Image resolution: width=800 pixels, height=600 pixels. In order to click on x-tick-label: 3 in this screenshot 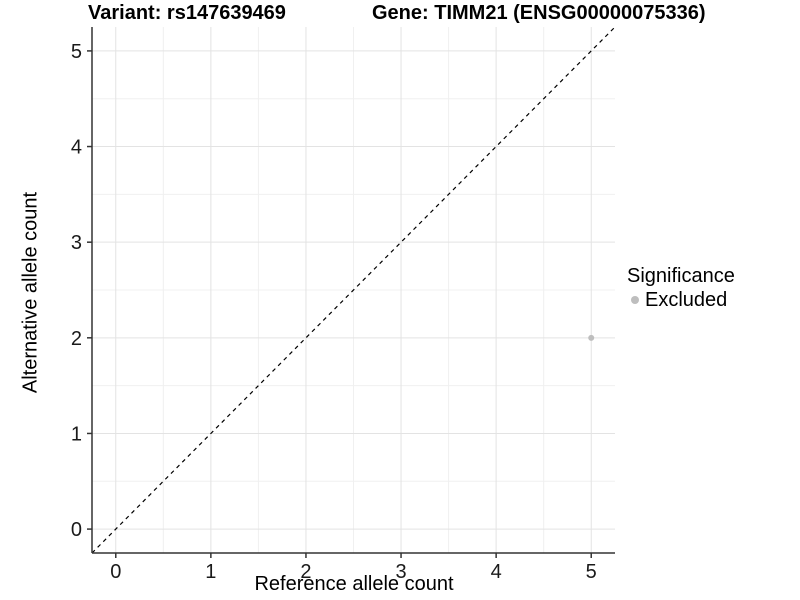, I will do `click(400, 572)`.